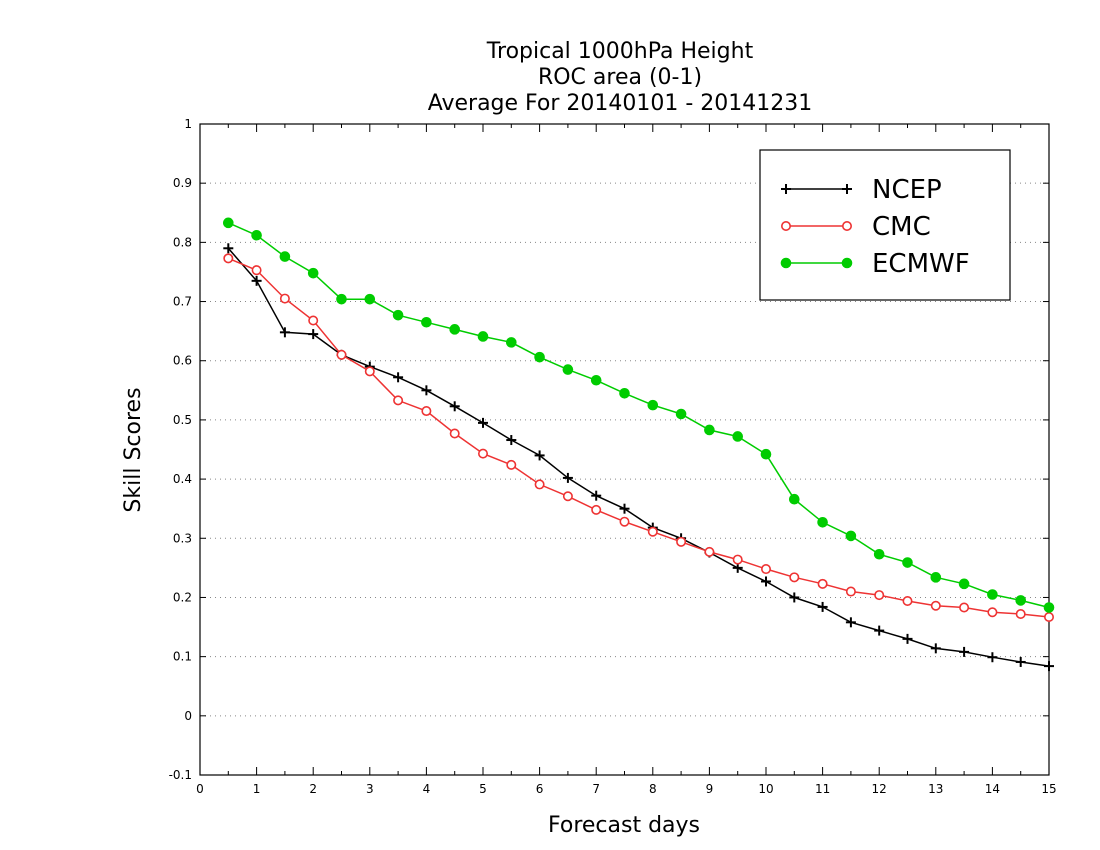 This screenshot has width=1100, height=850. Describe the element at coordinates (620, 51) in the screenshot. I see `chart-title-line-1: Tropical 1000hPa Height` at that location.